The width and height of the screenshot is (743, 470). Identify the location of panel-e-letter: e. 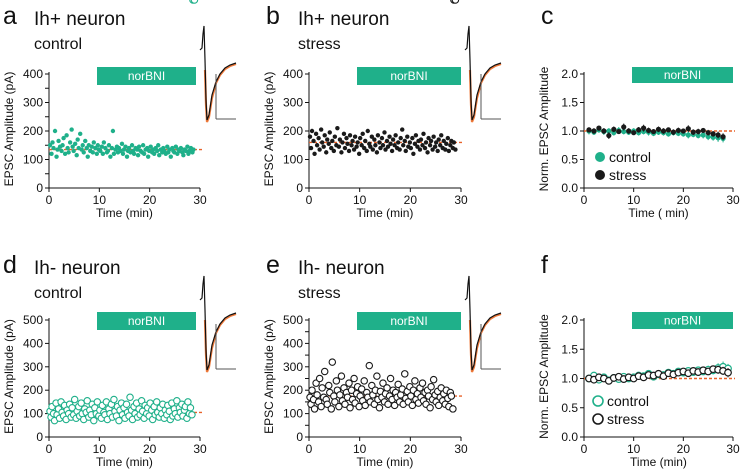
(273, 265).